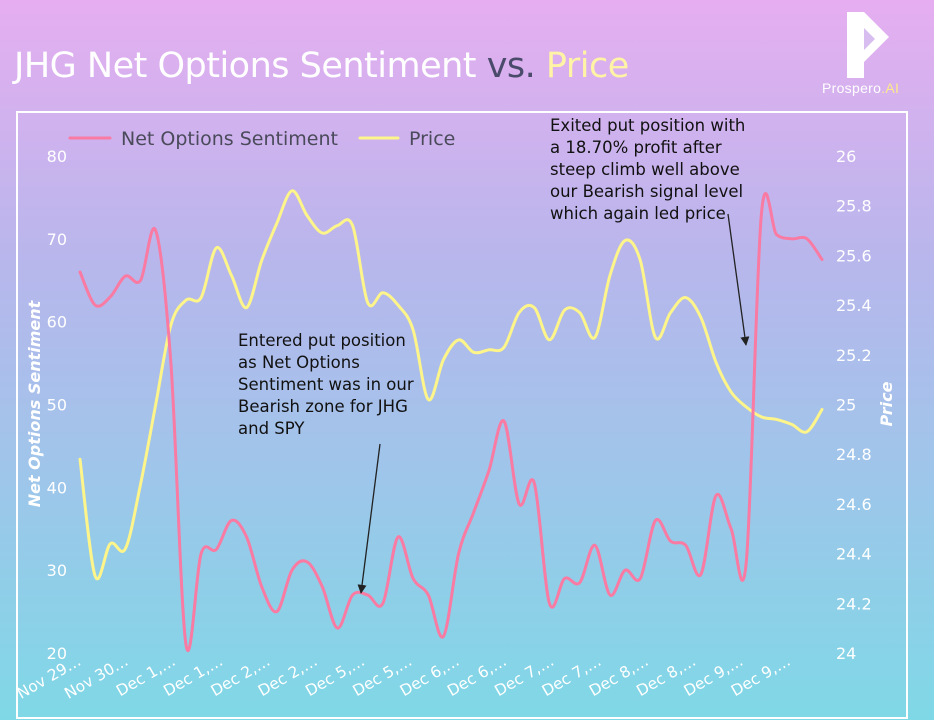  Describe the element at coordinates (57, 570) in the screenshot. I see `y-tick-label: 30` at that location.